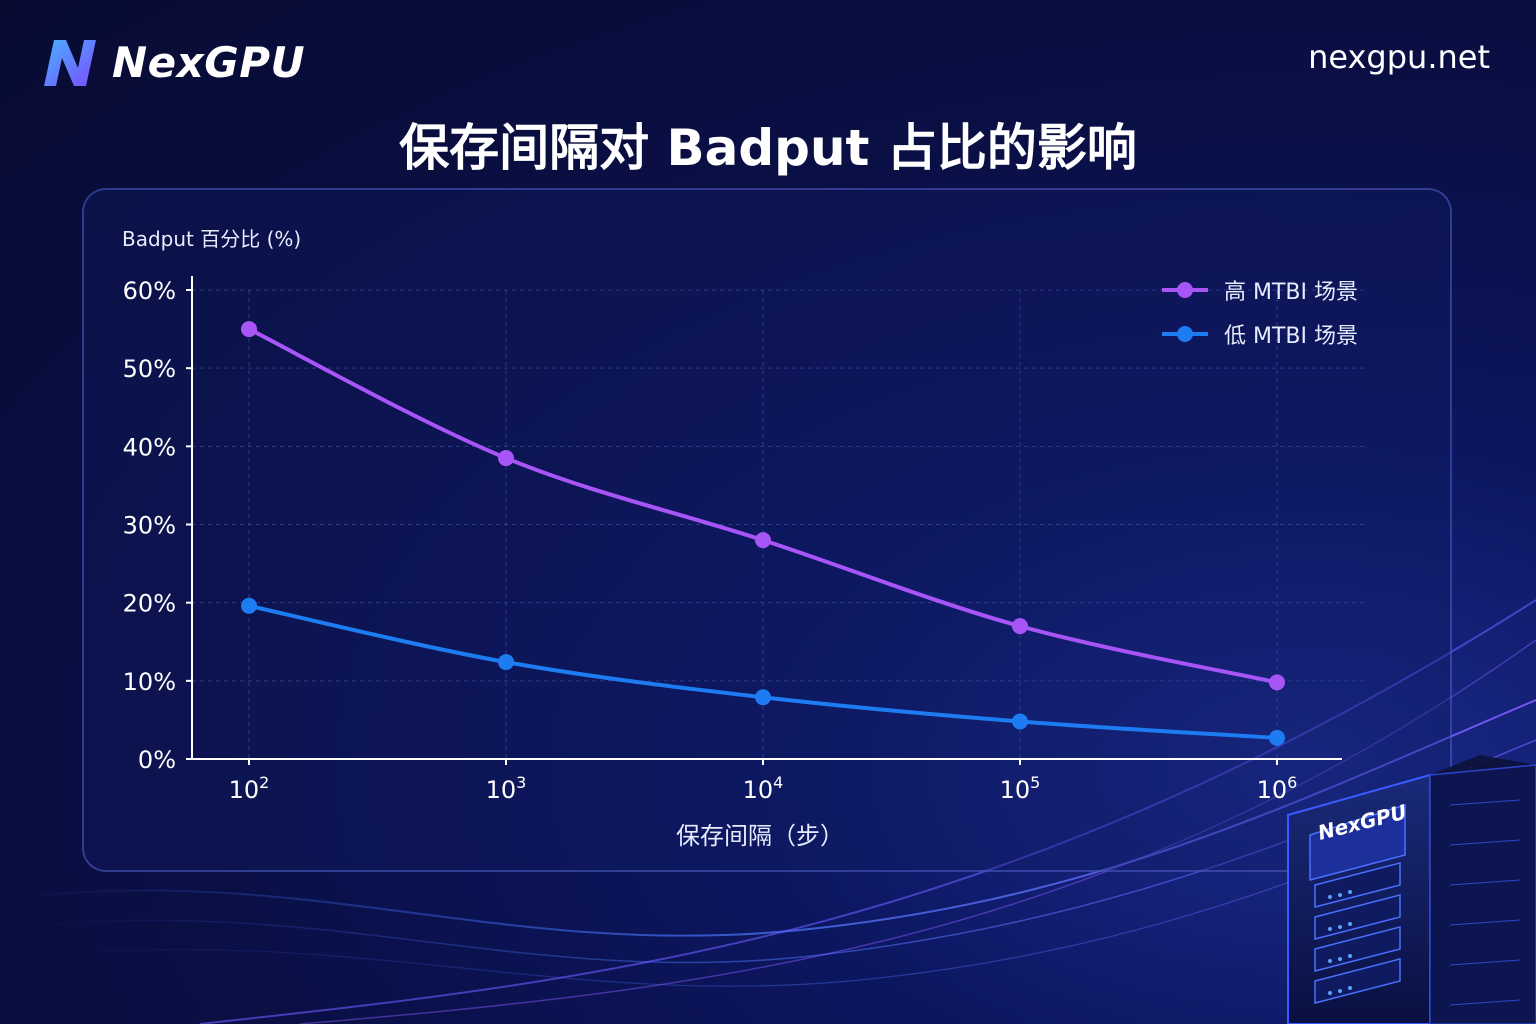  What do you see at coordinates (1185, 334) in the screenshot?
I see `legend-swatch-low` at bounding box center [1185, 334].